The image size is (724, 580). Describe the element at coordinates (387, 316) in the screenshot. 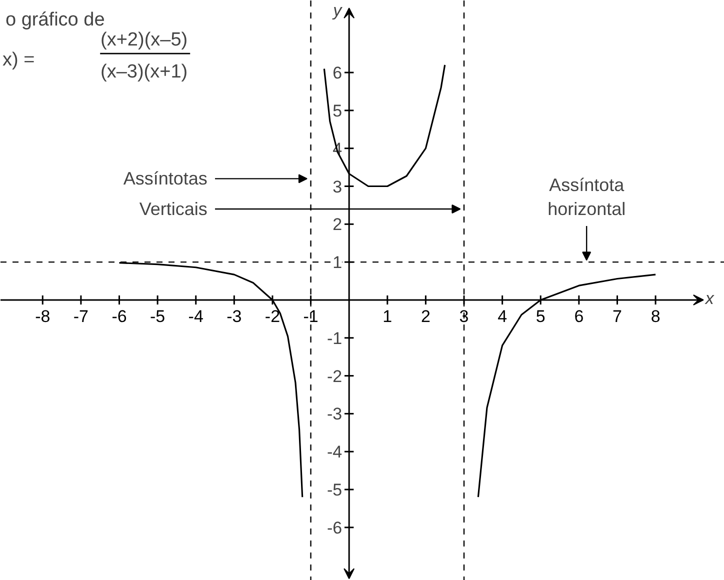

I see `x-tick-label: 1` at that location.